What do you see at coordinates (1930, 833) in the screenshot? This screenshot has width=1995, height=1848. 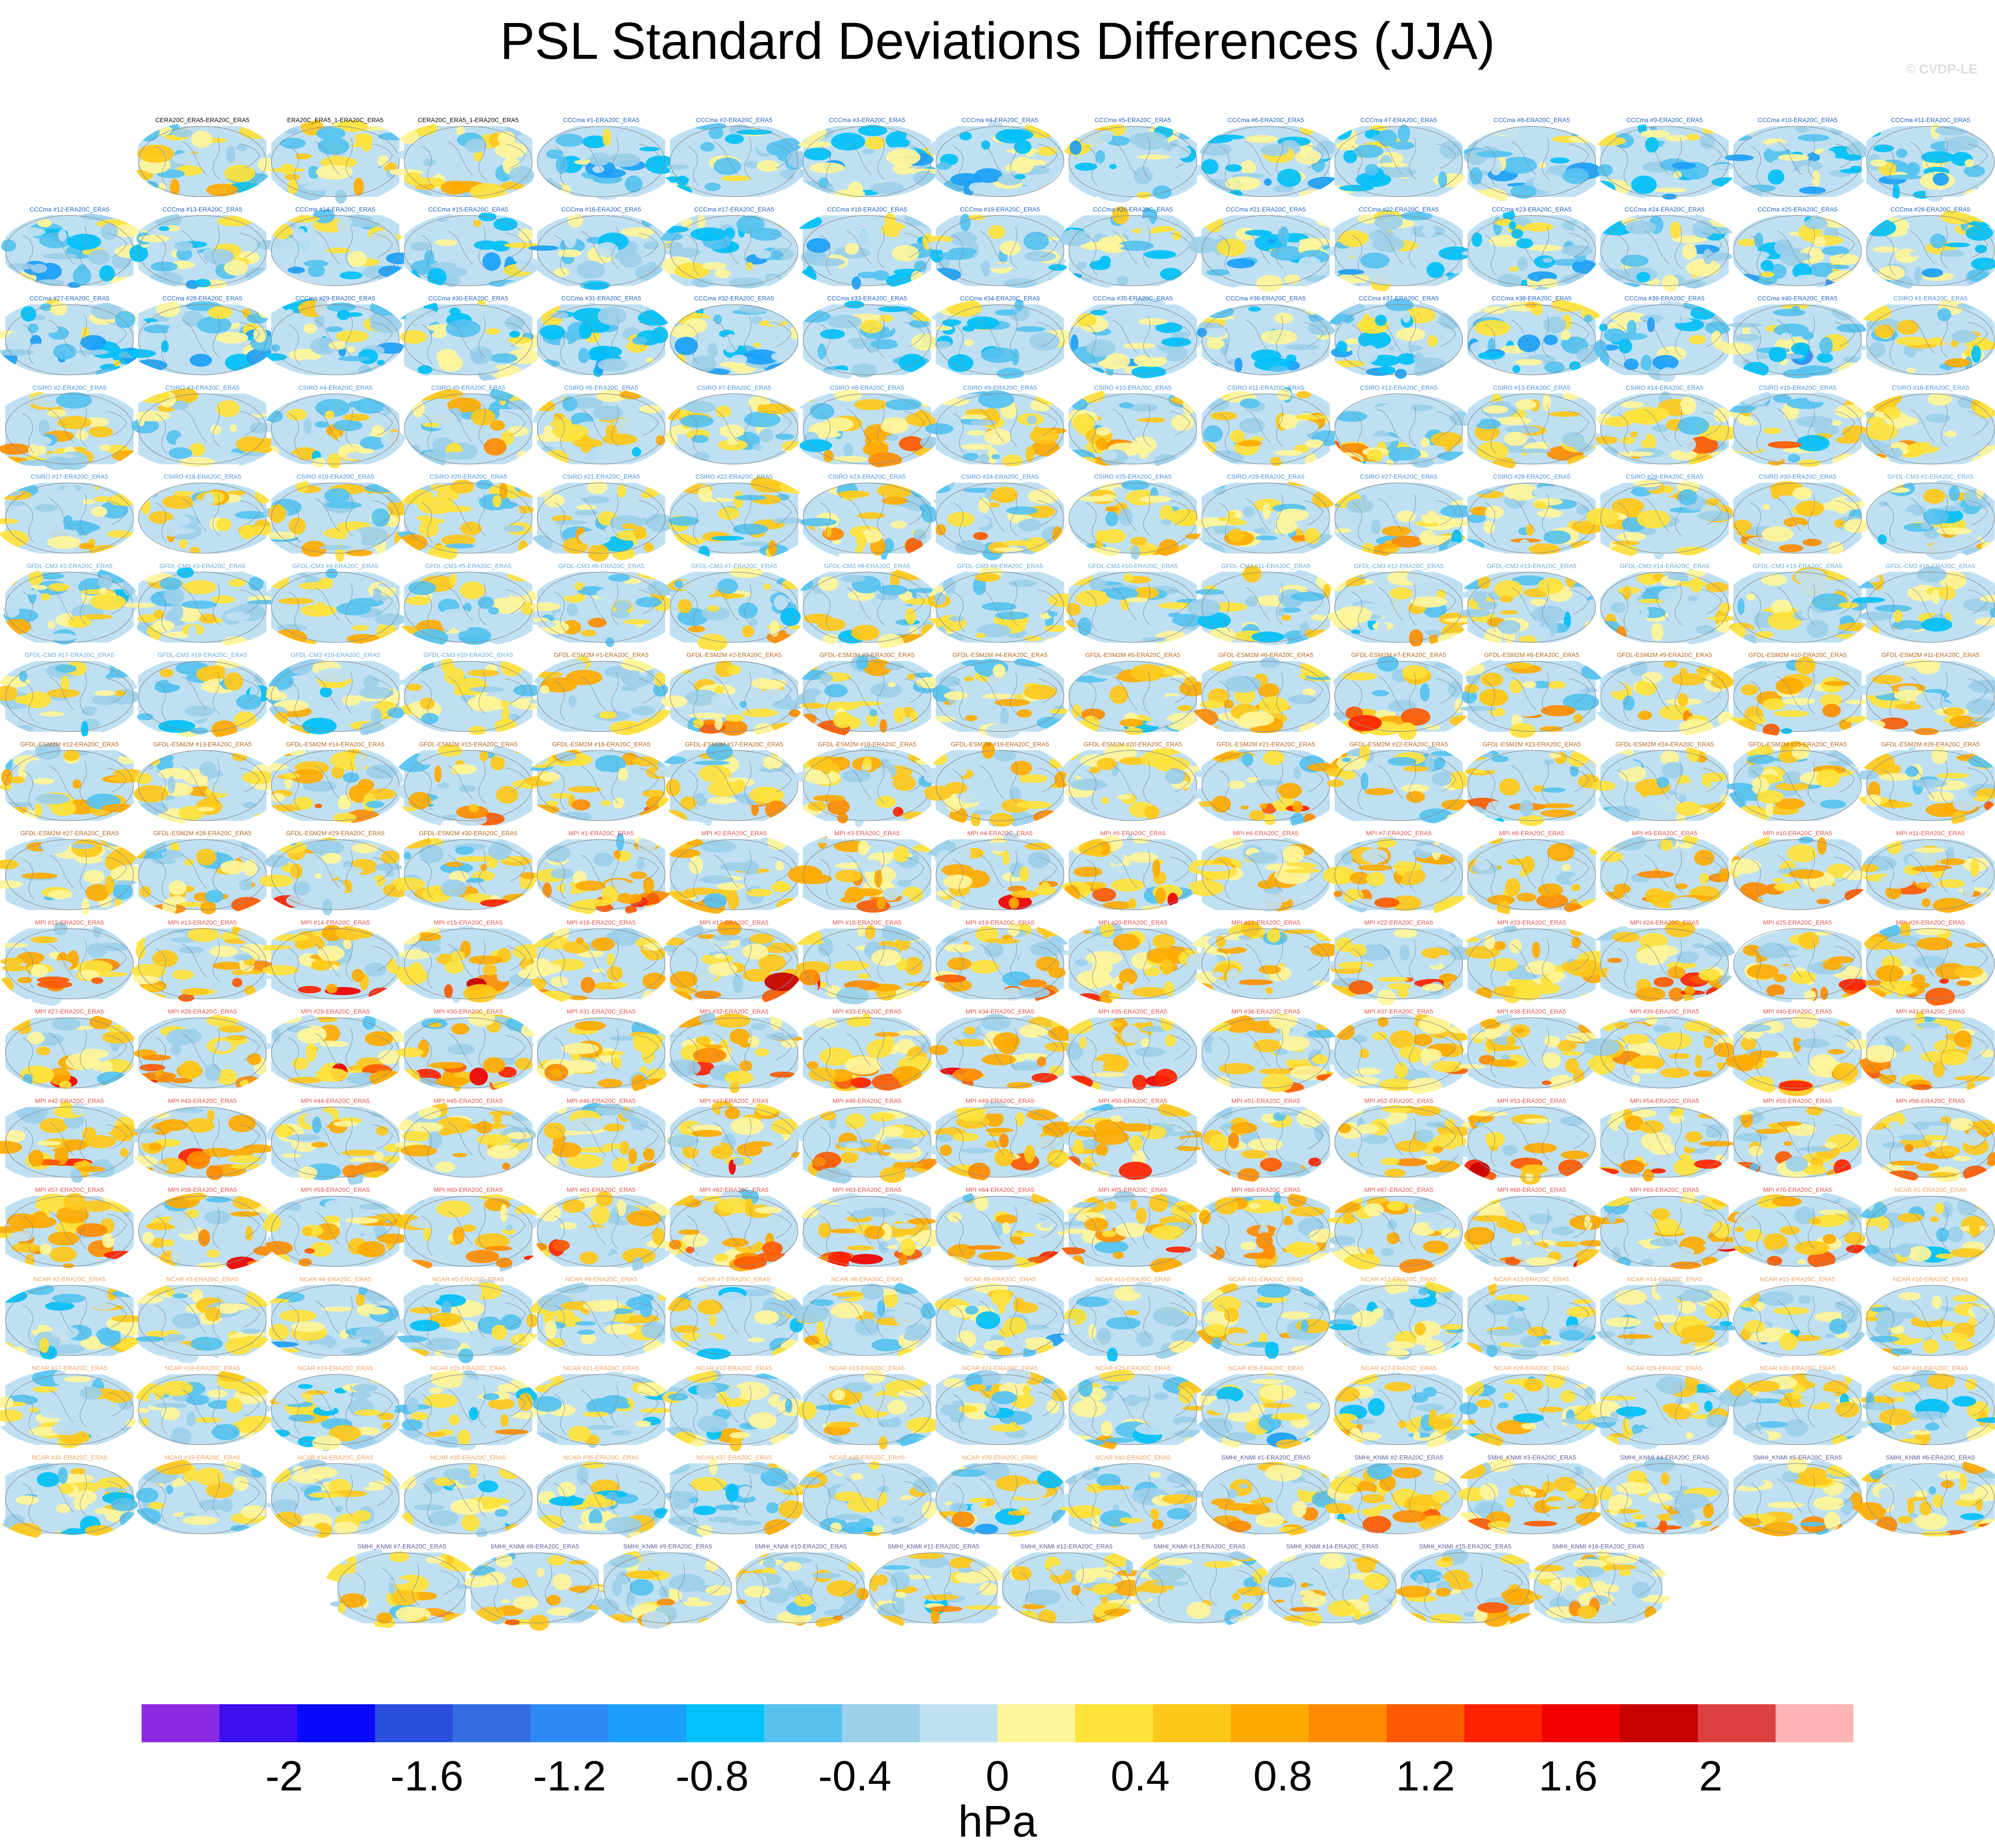 I see `panel-title: MPI #11-ERA20C_ERA5` at bounding box center [1930, 833].